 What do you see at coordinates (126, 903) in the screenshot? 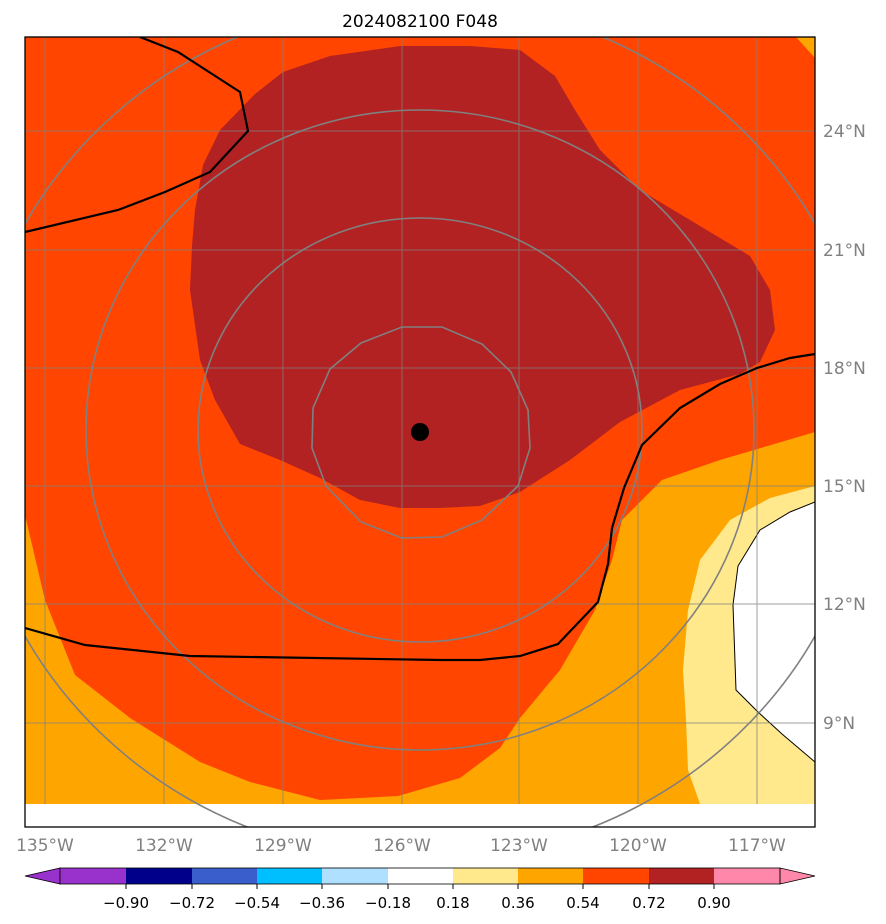
I see `colorbar-tick-label: −0.90` at bounding box center [126, 903].